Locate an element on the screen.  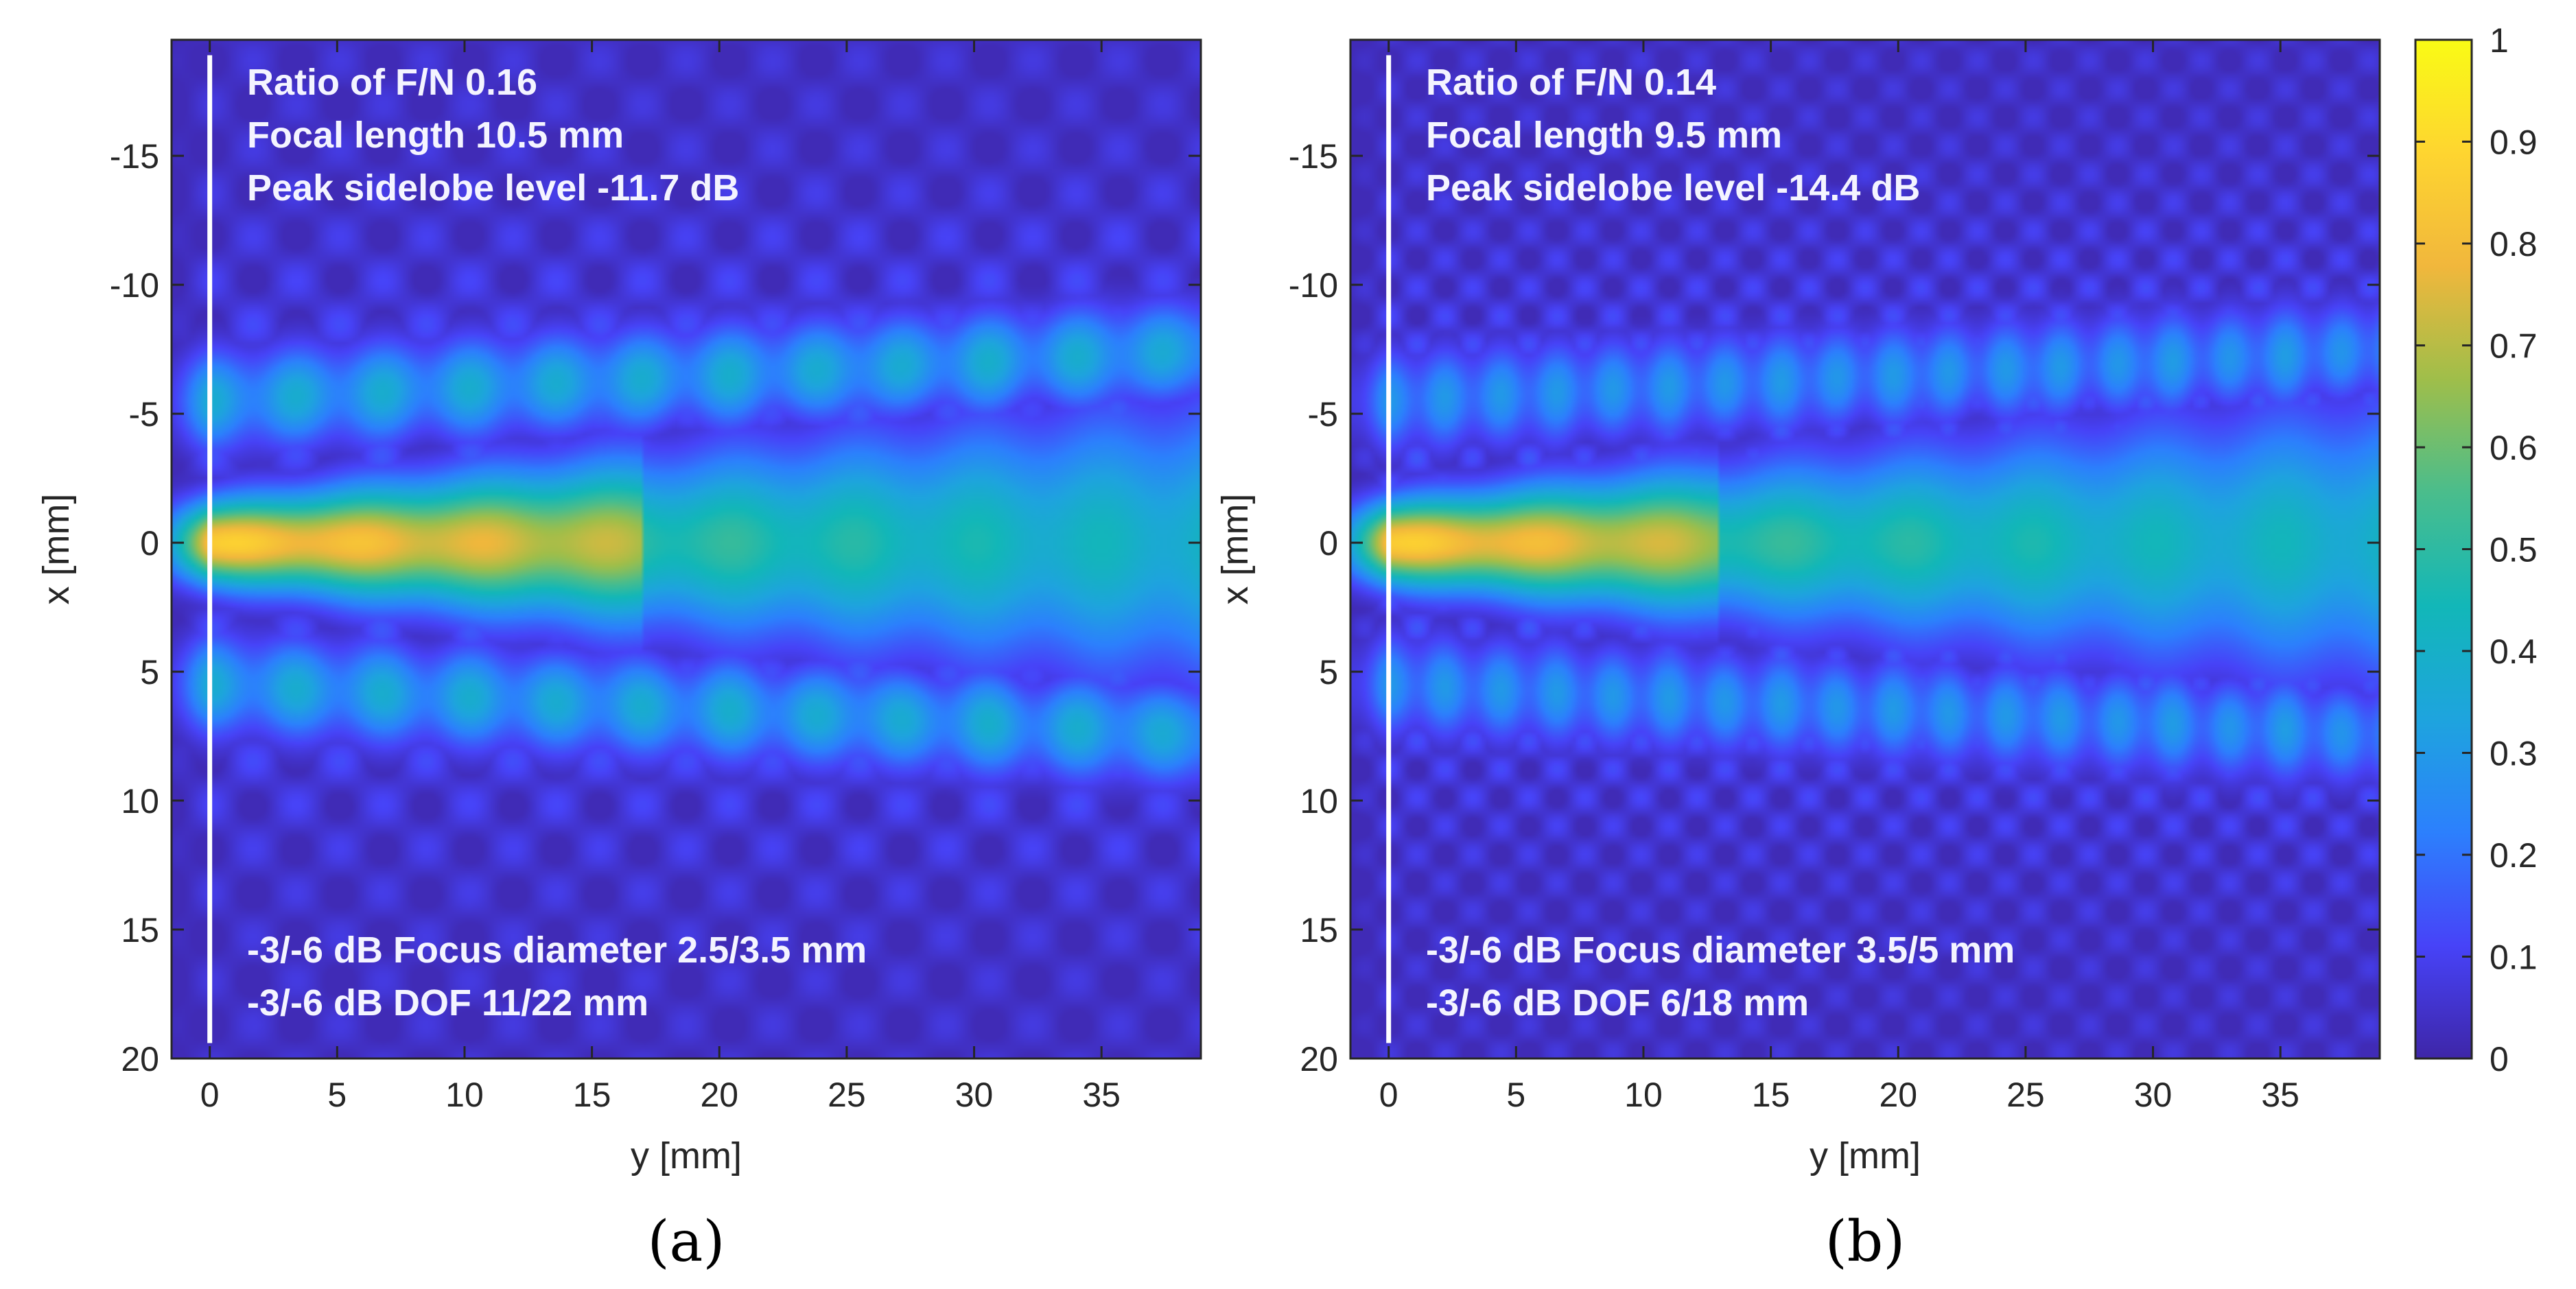
panel-a-annotation-top-0: Ratio of F/N 0.16 is located at coordinates (392, 82).